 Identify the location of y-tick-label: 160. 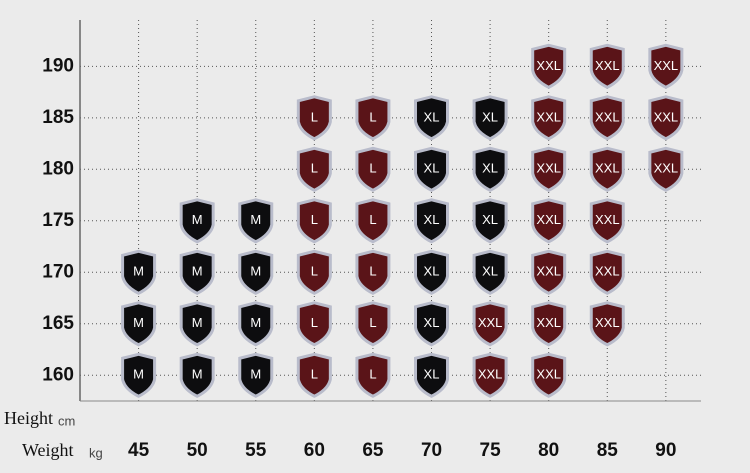
(58, 374).